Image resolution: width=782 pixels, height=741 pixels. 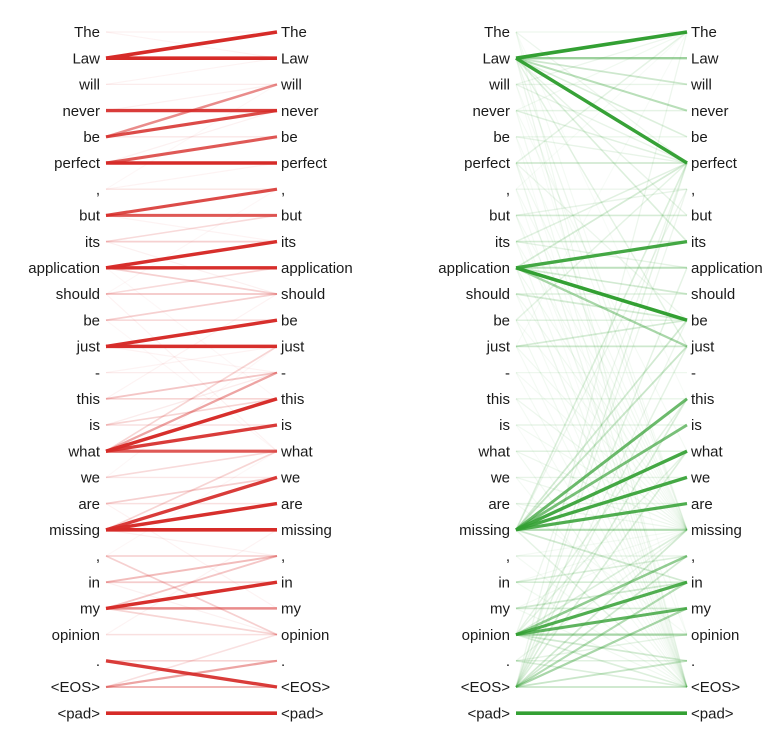 What do you see at coordinates (693, 556) in the screenshot?
I see `token-label-right: ,` at bounding box center [693, 556].